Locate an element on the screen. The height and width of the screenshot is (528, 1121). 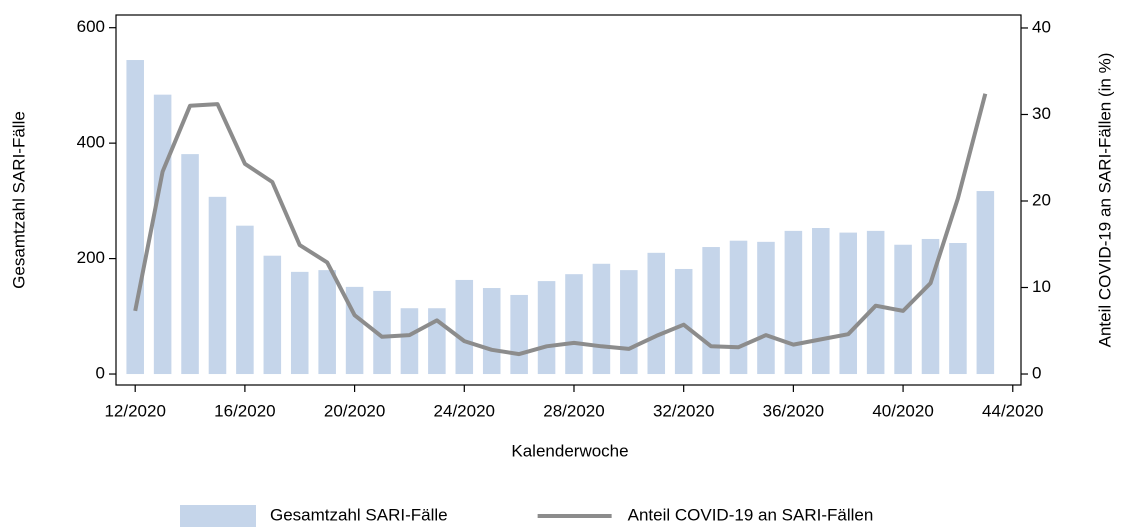
x-tick-label: 20/2020 is located at coordinates (354, 410).